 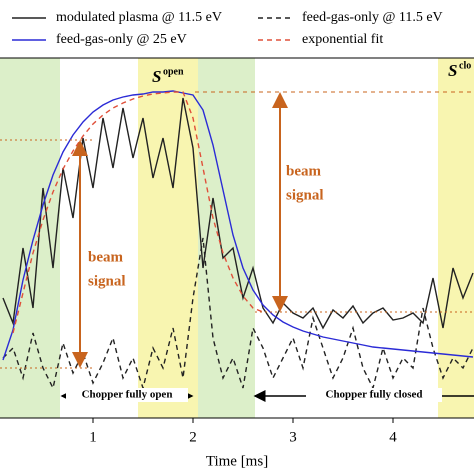 I want to click on s-closed-sup: clo, so click(x=465, y=65).